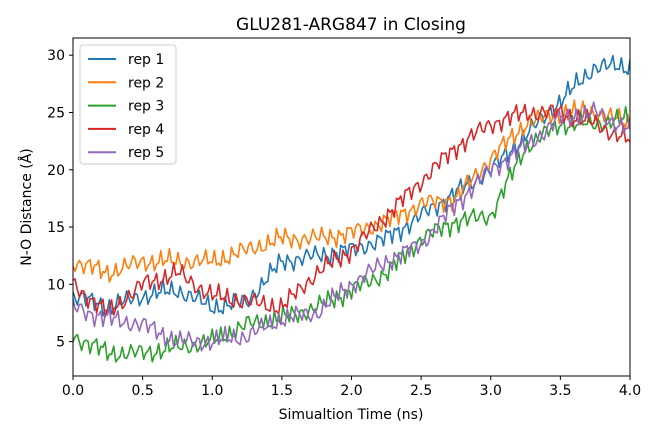 This screenshot has height=440, width=660. Describe the element at coordinates (560, 391) in the screenshot. I see `x-tick-label: 3.5` at that location.